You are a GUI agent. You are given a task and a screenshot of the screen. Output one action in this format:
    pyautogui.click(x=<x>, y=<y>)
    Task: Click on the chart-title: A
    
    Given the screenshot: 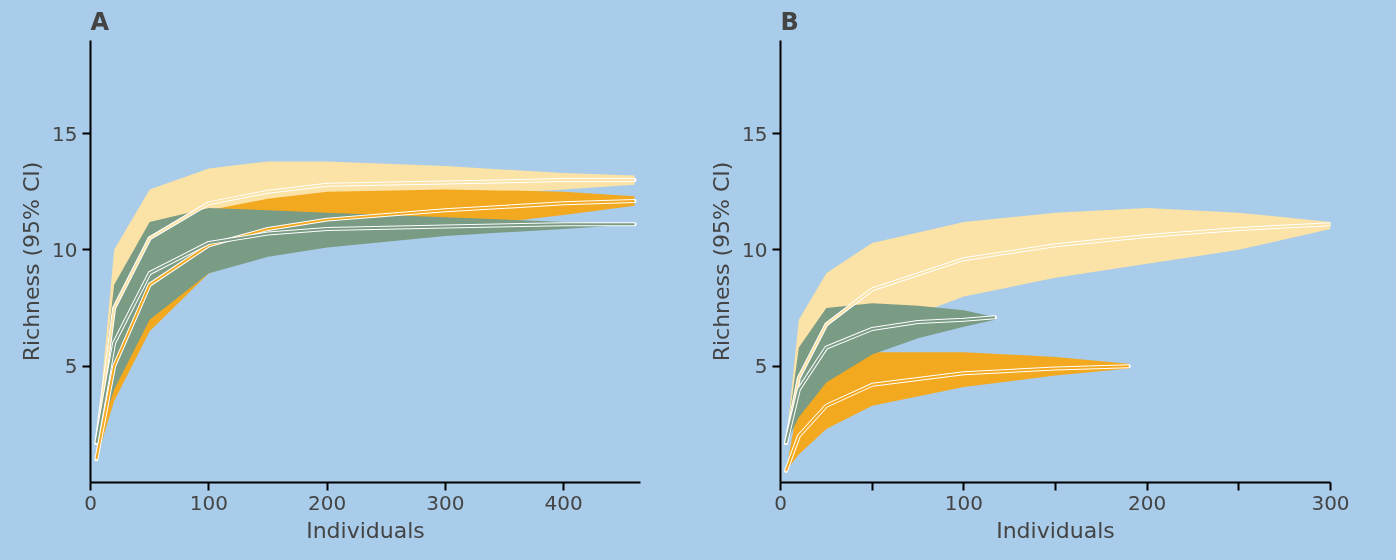 What is the action you would take?
    pyautogui.click(x=100, y=21)
    